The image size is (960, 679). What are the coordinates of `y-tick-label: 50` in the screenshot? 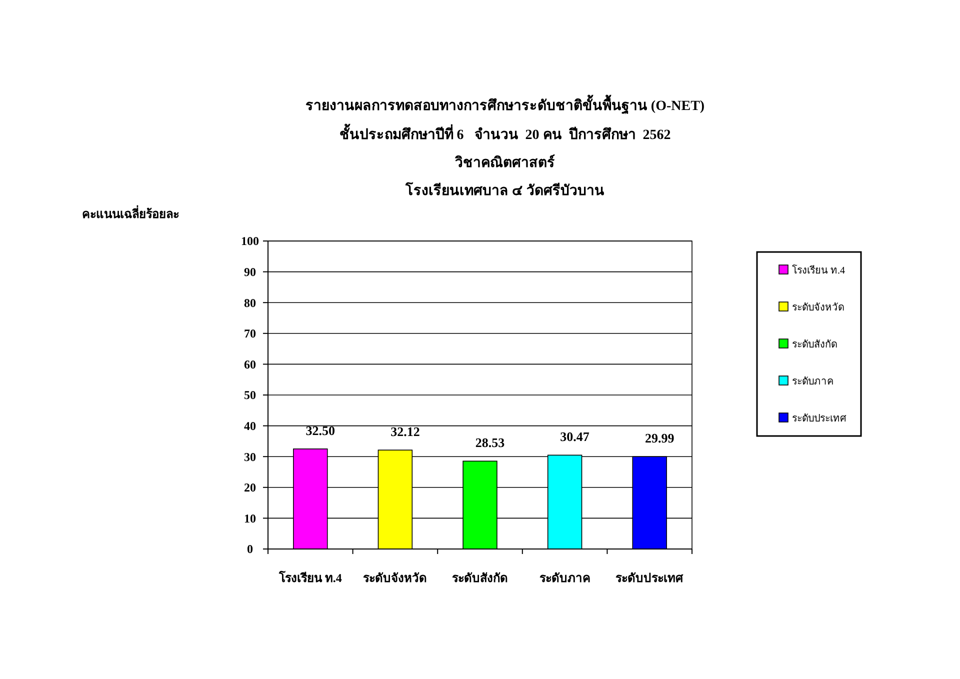 It's located at (250, 395).